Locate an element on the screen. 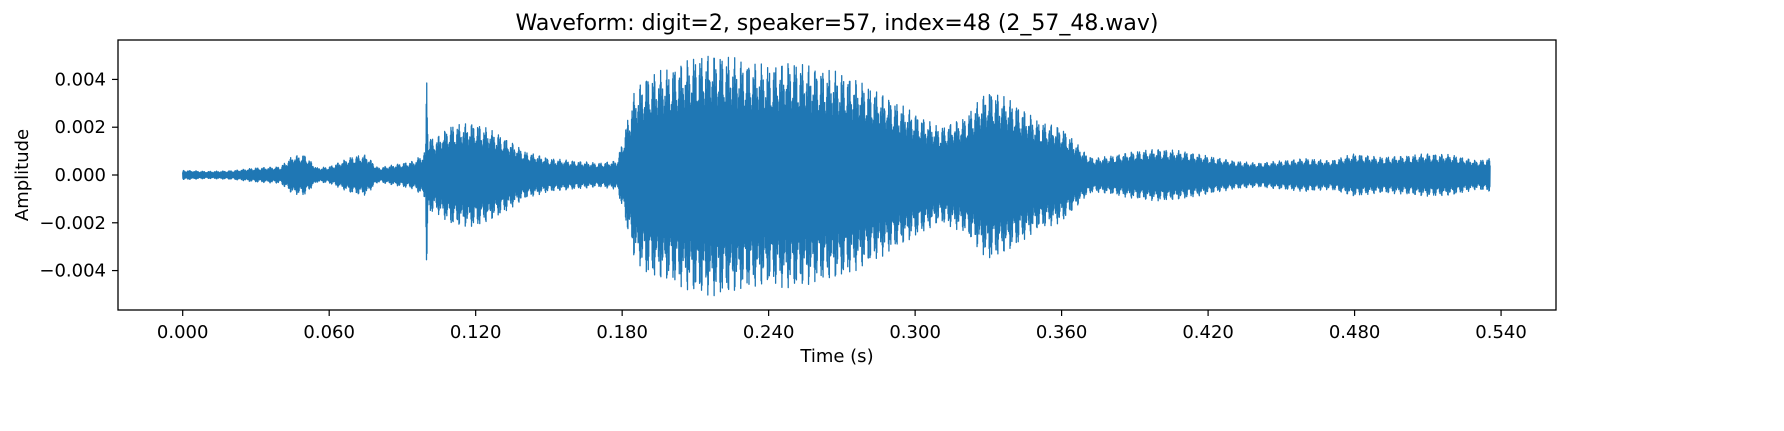  y-tick-label: 0.000 is located at coordinates (80, 175).